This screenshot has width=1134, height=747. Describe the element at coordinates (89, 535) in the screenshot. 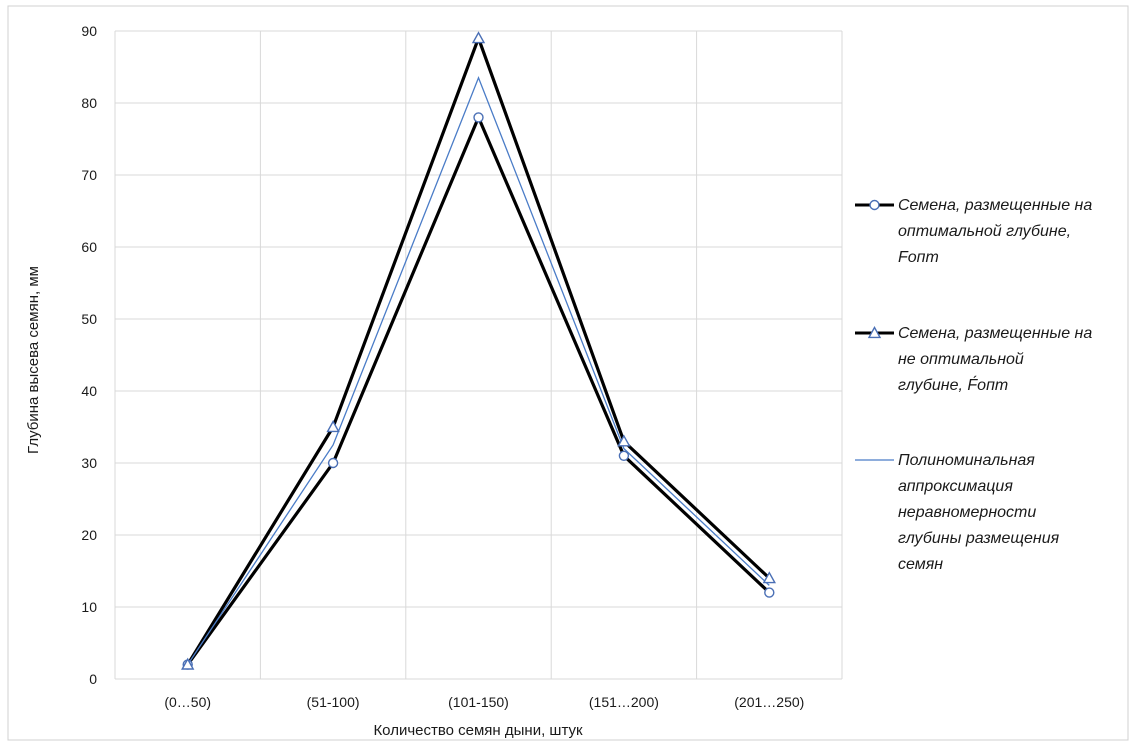

I see `y-tick-label: 20` at that location.